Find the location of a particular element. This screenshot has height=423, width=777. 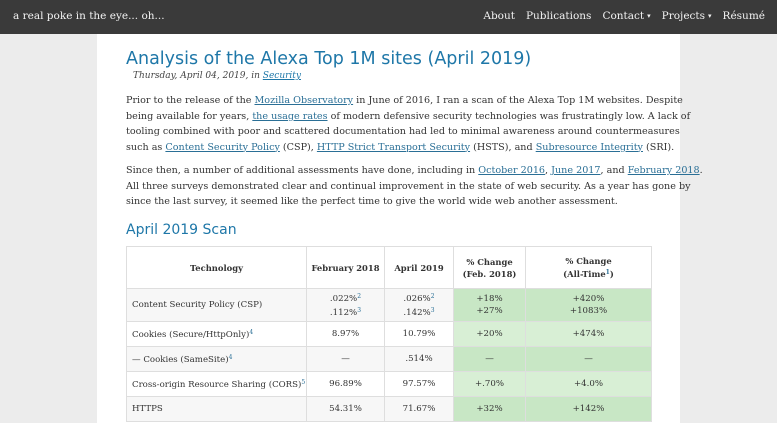

technology-cell: — Cookies (SameSite)4 is located at coordinates (216, 359).